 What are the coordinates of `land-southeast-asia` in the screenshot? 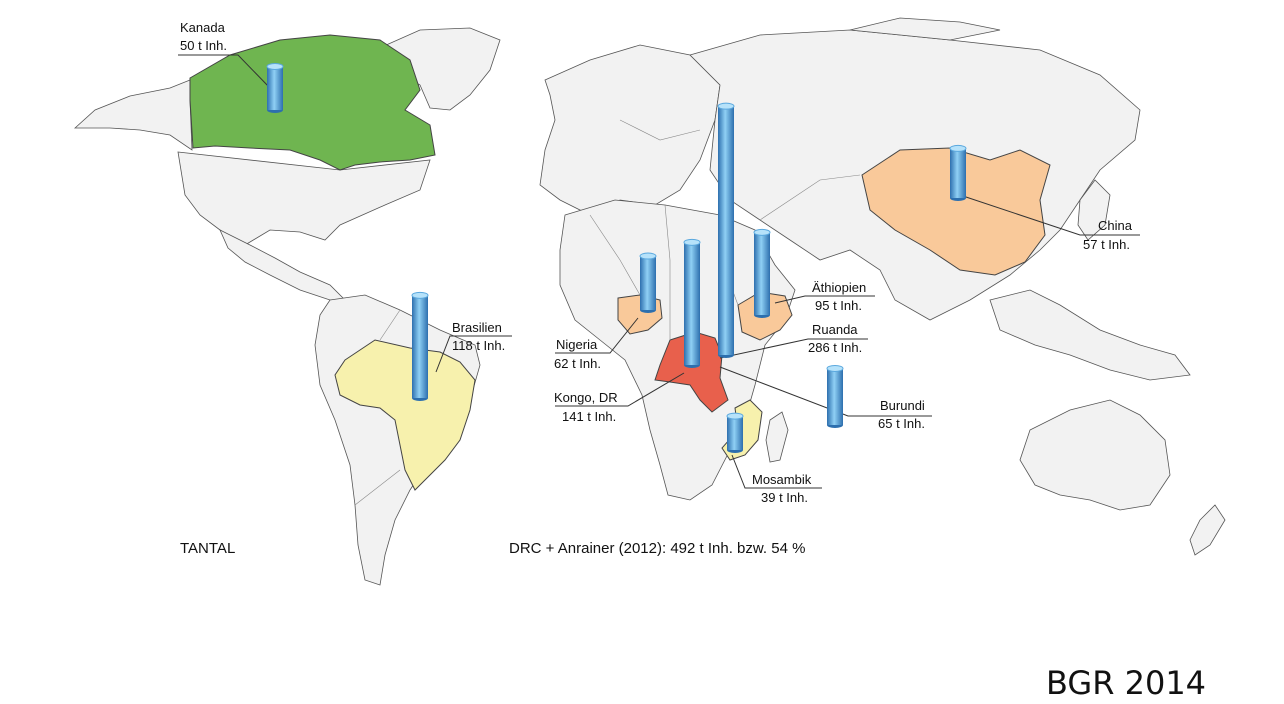 It's located at (1090, 335).